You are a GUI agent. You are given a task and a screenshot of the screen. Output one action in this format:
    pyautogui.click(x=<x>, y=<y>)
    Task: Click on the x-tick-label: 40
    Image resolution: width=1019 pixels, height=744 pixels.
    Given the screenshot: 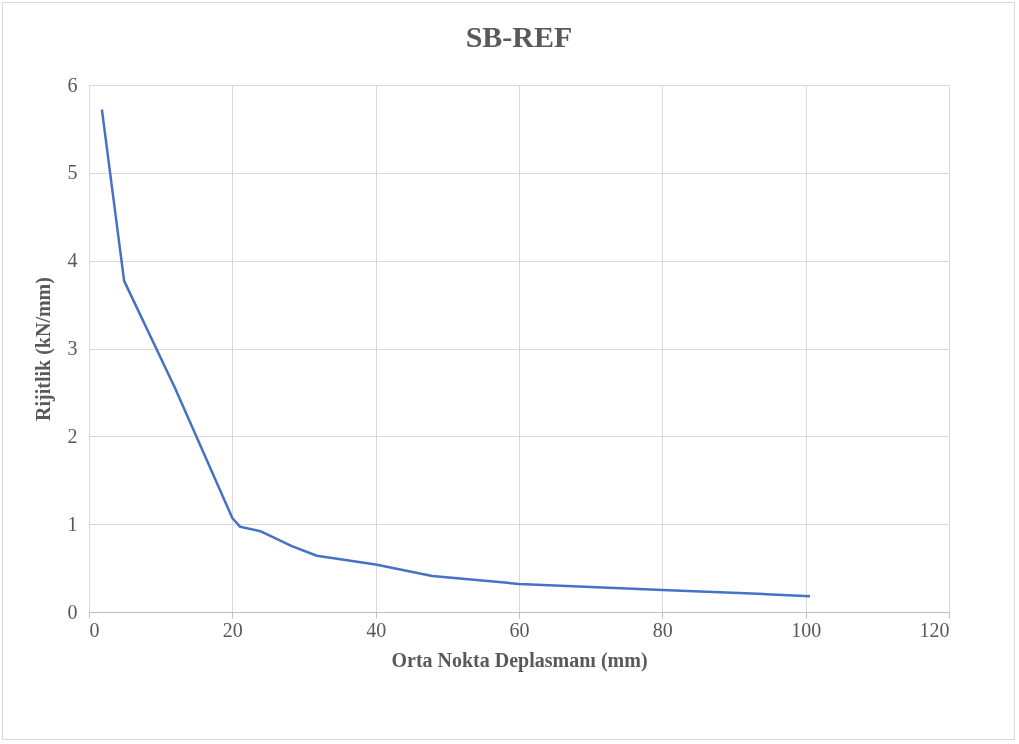 What is the action you would take?
    pyautogui.click(x=376, y=629)
    